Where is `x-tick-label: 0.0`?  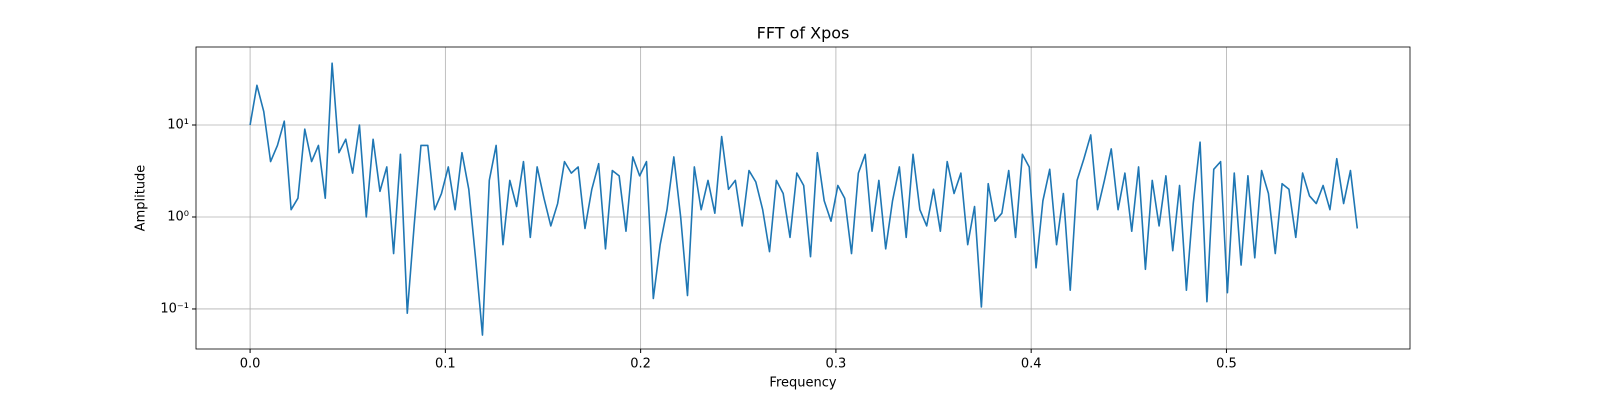
x-tick-label: 0.0 is located at coordinates (250, 364).